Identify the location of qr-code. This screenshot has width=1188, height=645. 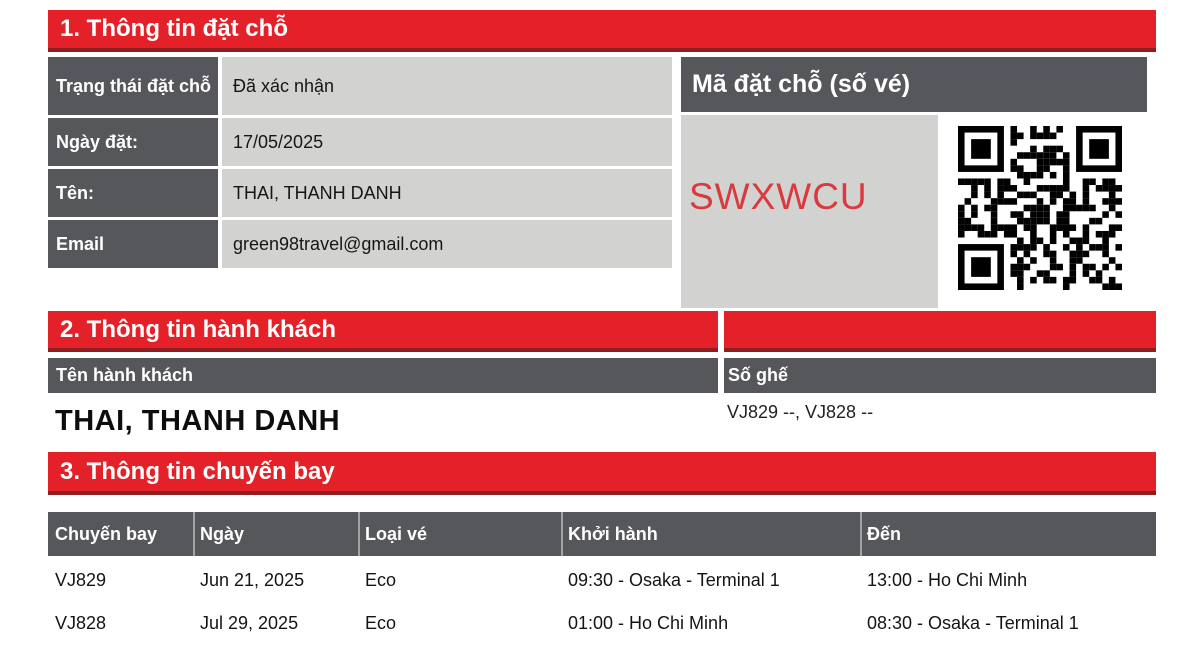
(1040, 208).